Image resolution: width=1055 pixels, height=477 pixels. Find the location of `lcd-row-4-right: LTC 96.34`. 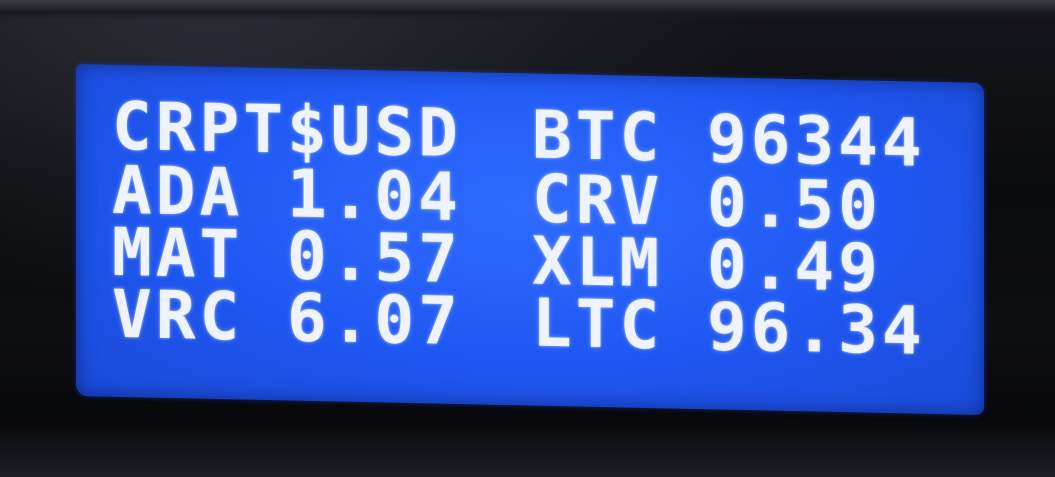

lcd-row-4-right: LTC 96.34 is located at coordinates (729, 327).